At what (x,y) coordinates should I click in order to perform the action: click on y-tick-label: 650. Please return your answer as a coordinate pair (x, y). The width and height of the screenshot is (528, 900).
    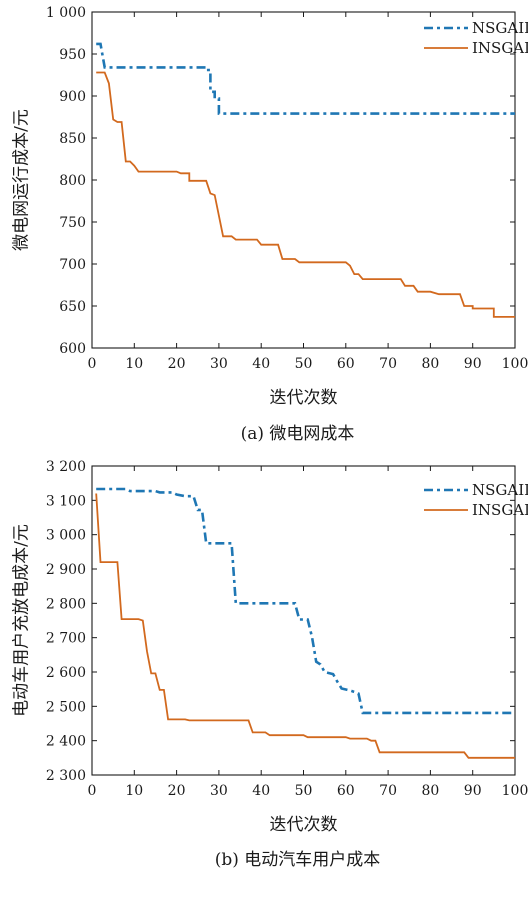
    Looking at the image, I should click on (72, 307).